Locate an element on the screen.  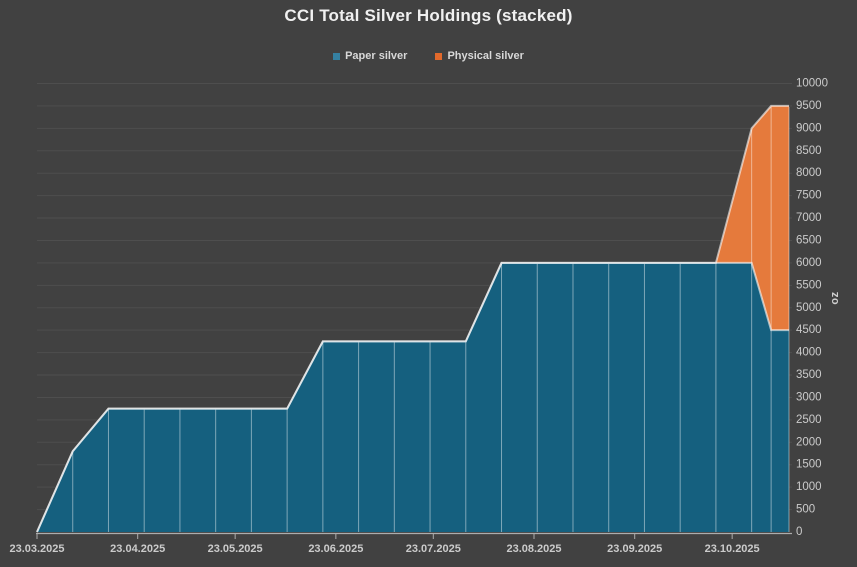
x-tick-label: 23.10.2025 is located at coordinates (732, 549).